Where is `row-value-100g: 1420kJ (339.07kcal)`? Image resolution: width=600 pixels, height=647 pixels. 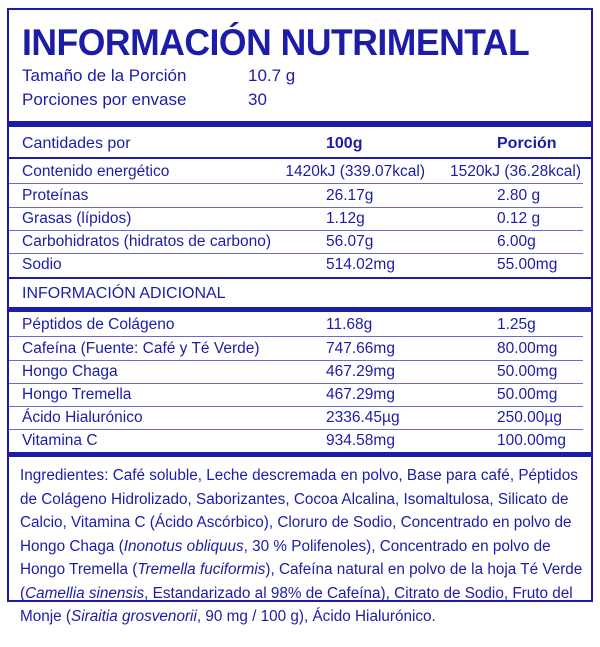
row-value-100g: 1420kJ (339.07kcal) is located at coordinates (355, 171).